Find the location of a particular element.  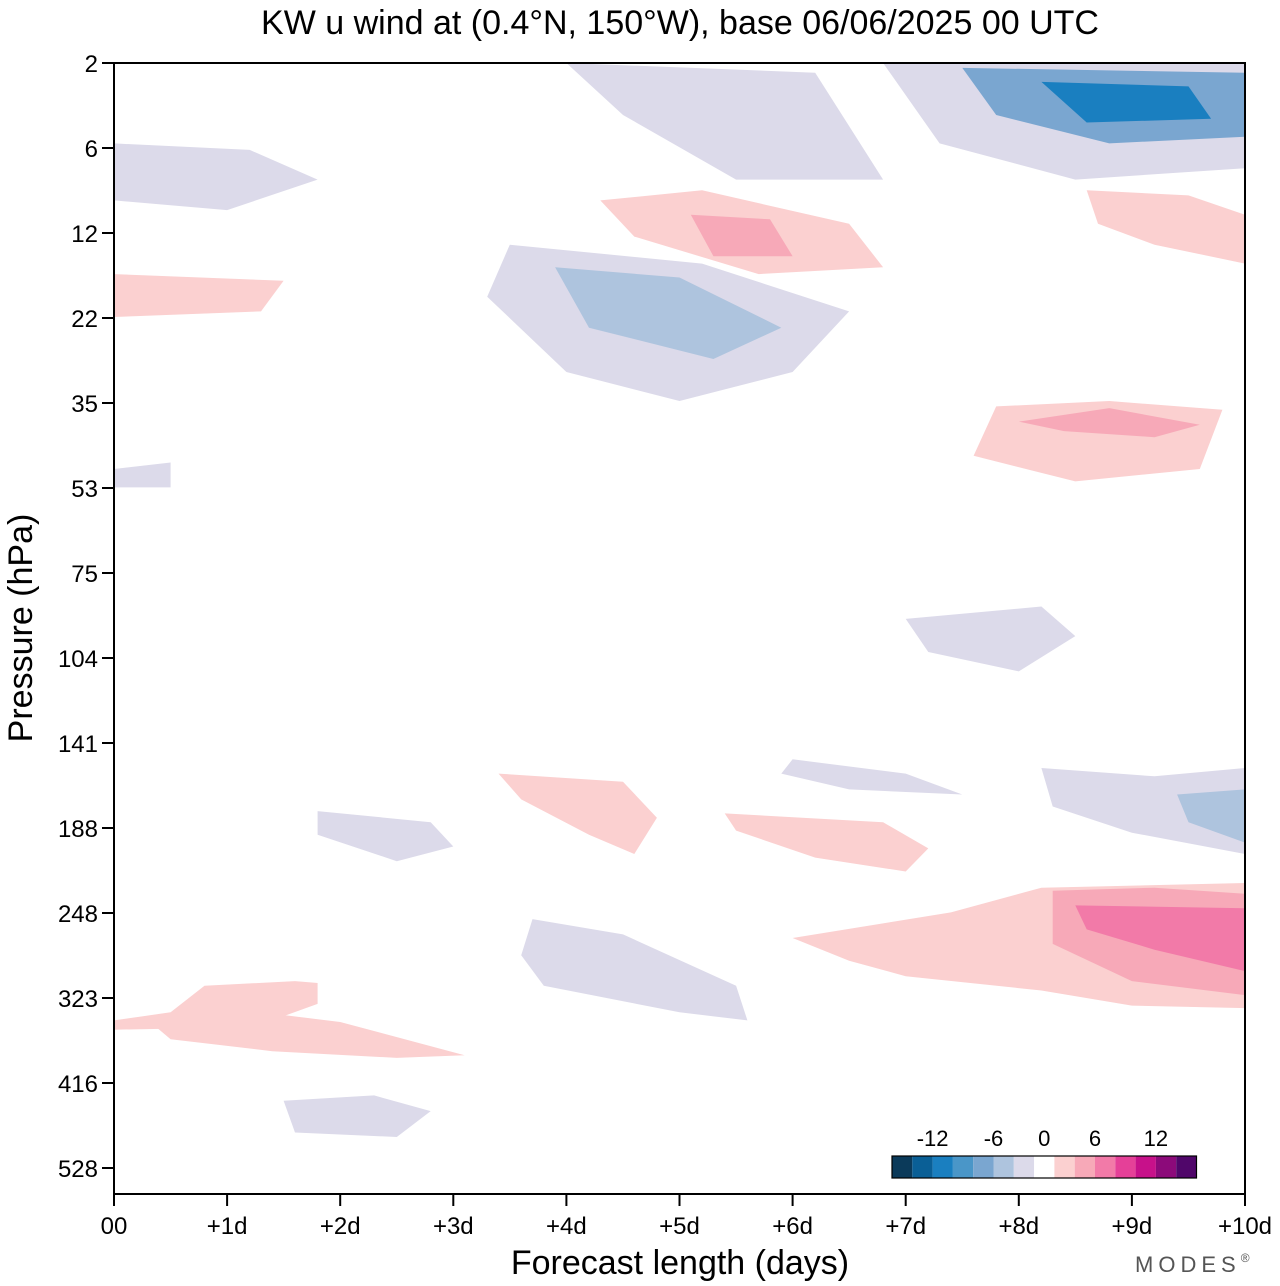

colorbar: -12 -6 0 6 12 is located at coordinates (1056, 1152).